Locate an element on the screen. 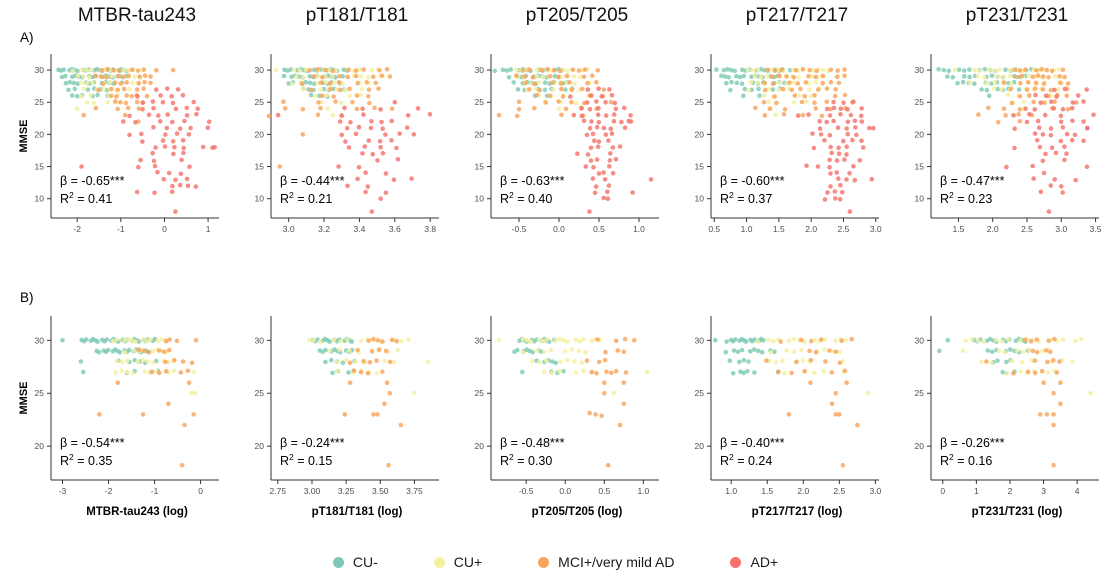 The height and width of the screenshot is (587, 1111). plot-title: pT217/T217 is located at coordinates (797, 15).